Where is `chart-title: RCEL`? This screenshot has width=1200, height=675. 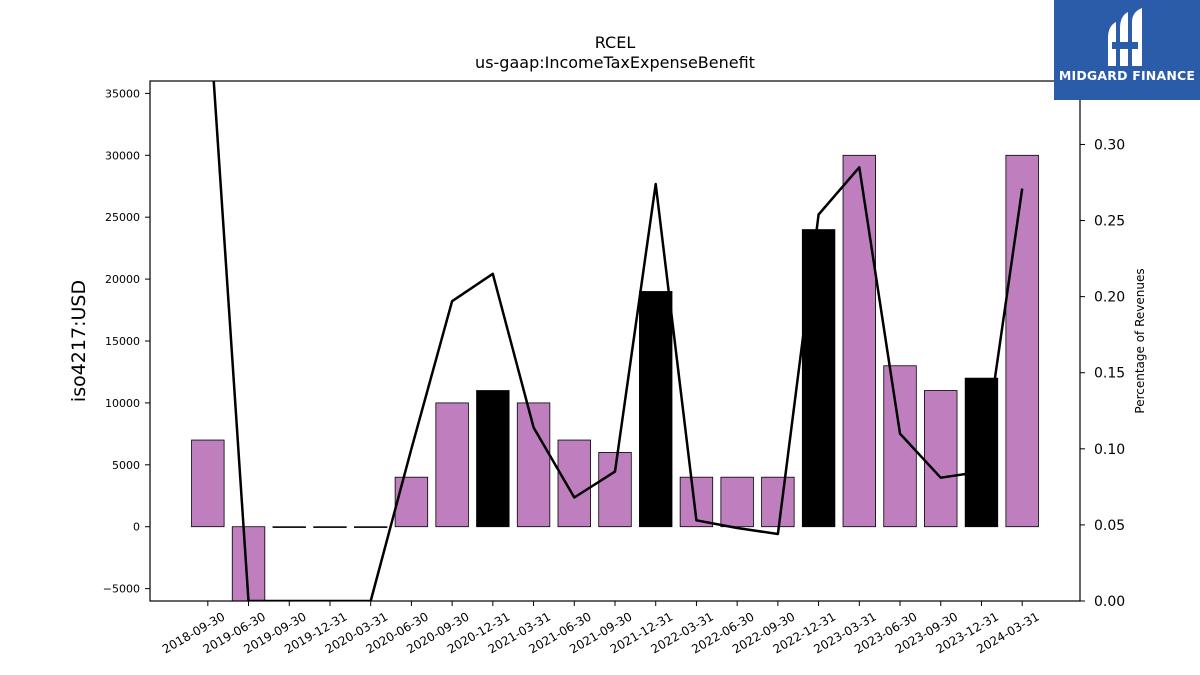 chart-title: RCEL is located at coordinates (615, 42).